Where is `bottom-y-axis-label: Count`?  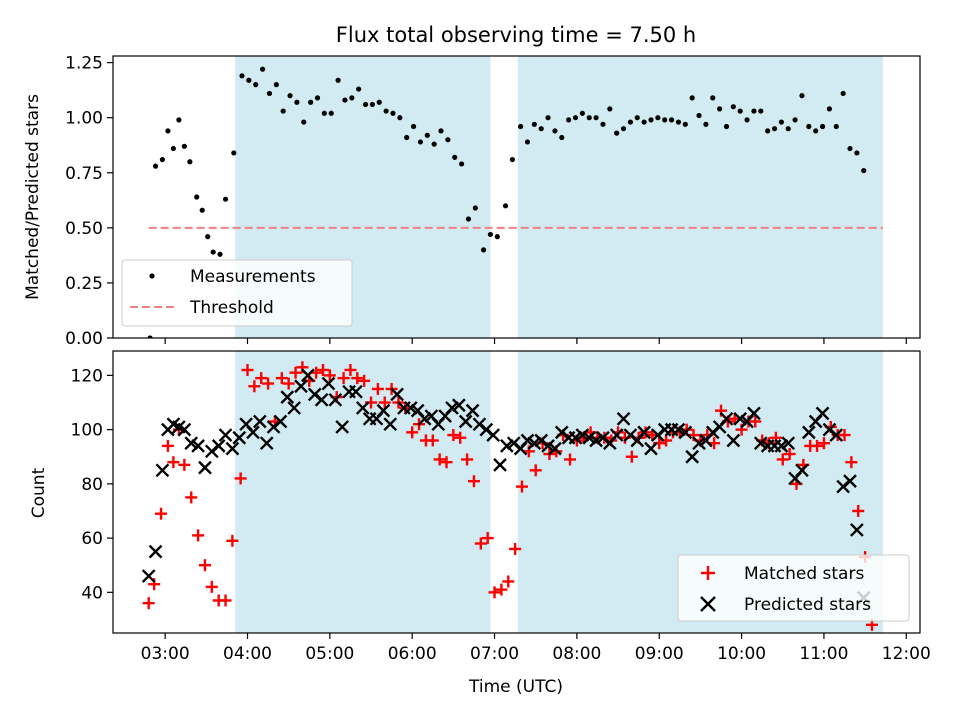
bottom-y-axis-label: Count is located at coordinates (39, 492).